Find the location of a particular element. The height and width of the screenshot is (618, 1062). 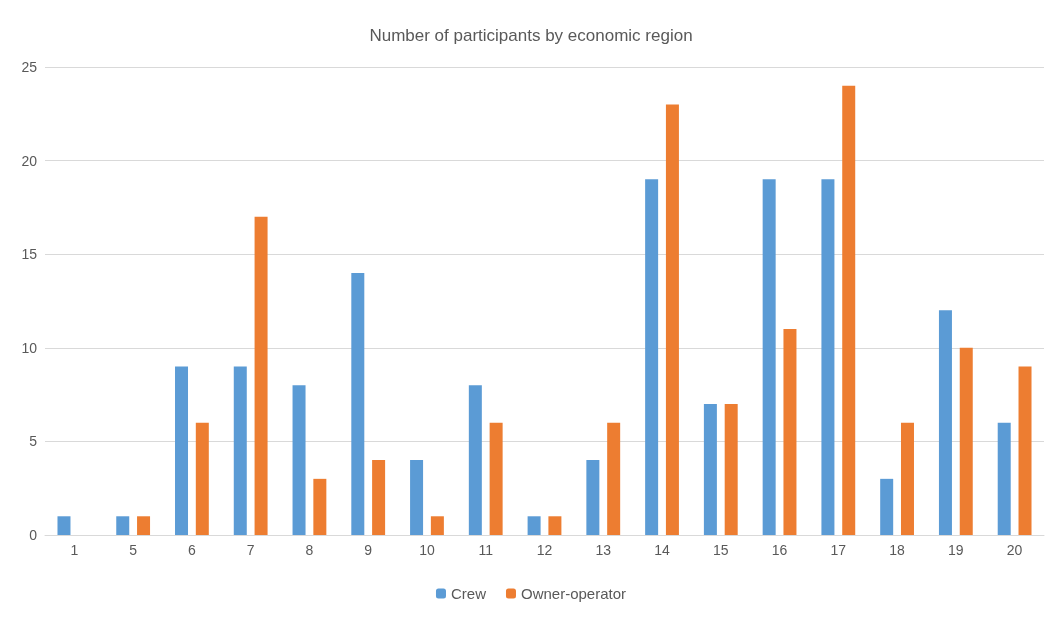

x-tick-label: 20 is located at coordinates (1014, 550).